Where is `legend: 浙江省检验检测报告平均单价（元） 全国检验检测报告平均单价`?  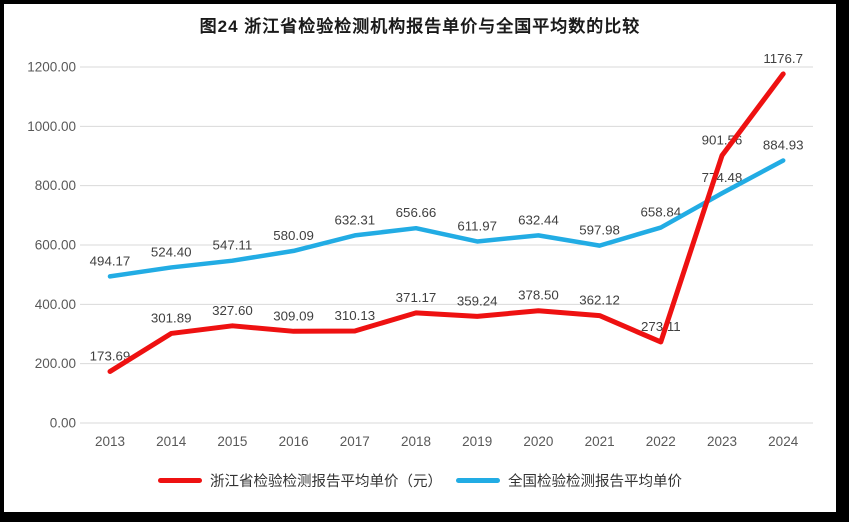 legend: 浙江省检验检测报告平均单价（元） 全国检验检测报告平均单价 is located at coordinates (420, 480).